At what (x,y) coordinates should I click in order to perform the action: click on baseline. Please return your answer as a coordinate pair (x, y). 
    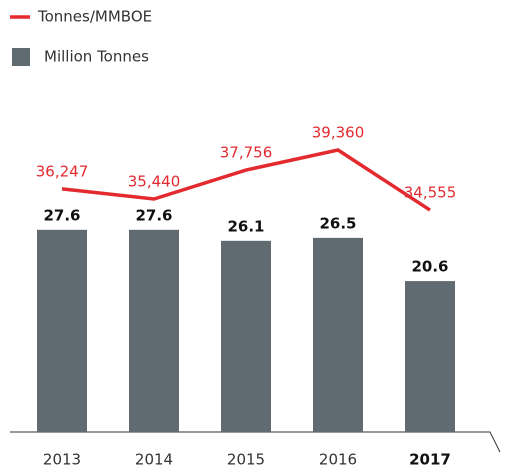
    Looking at the image, I should click on (255, 442).